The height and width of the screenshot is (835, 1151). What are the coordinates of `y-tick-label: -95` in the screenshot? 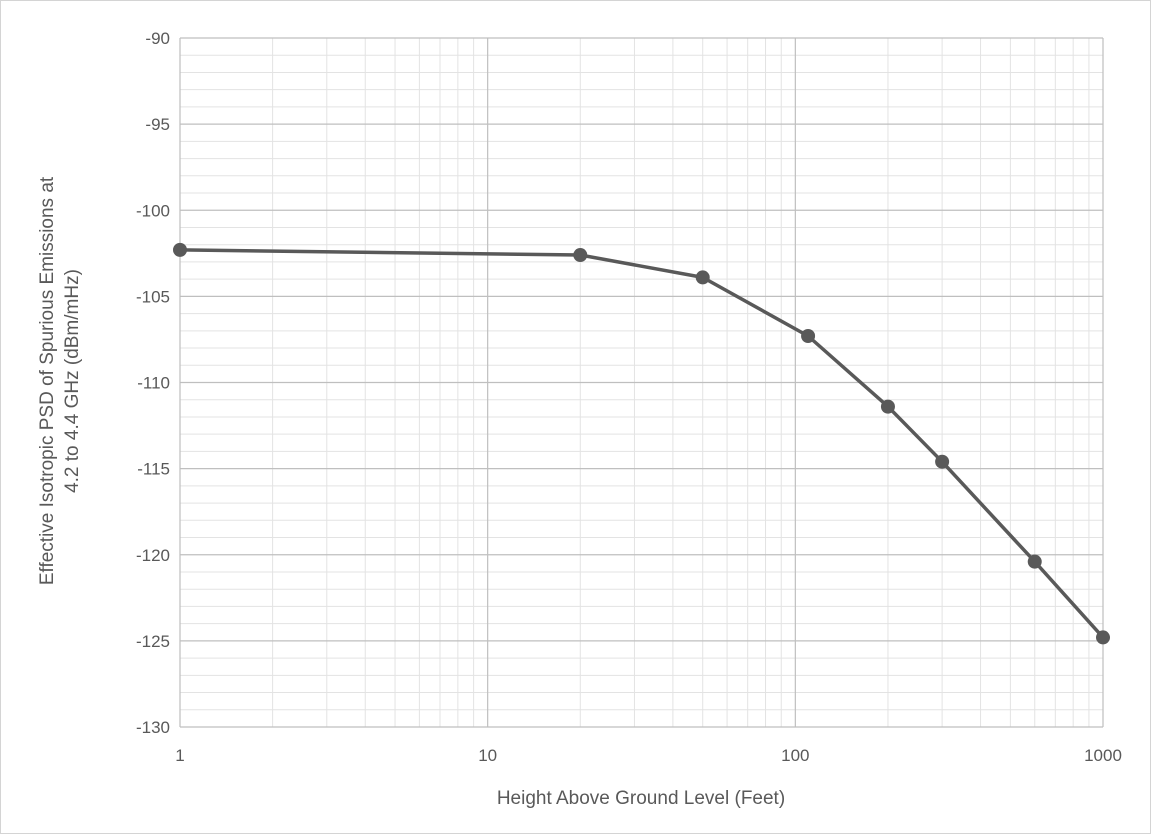 It's located at (157, 124).